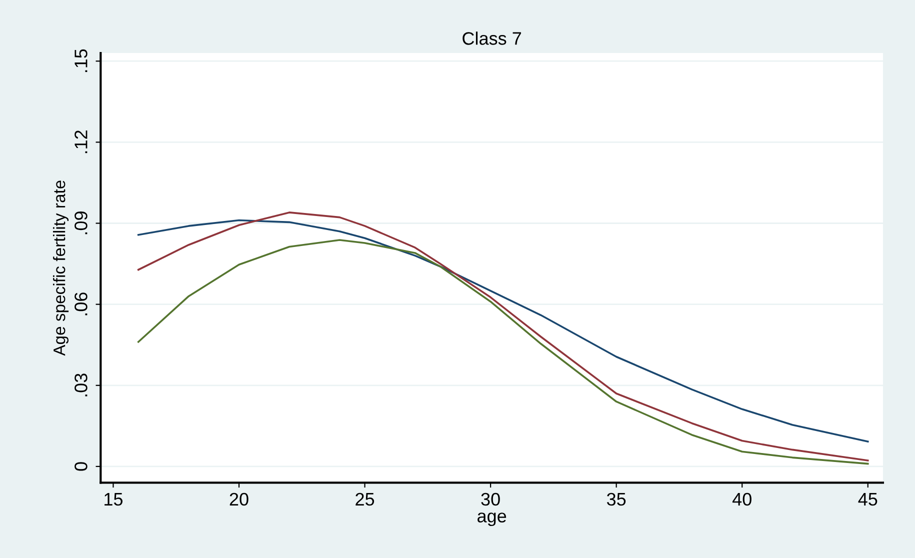 This screenshot has width=915, height=558. I want to click on x-tick-label: 25, so click(365, 499).